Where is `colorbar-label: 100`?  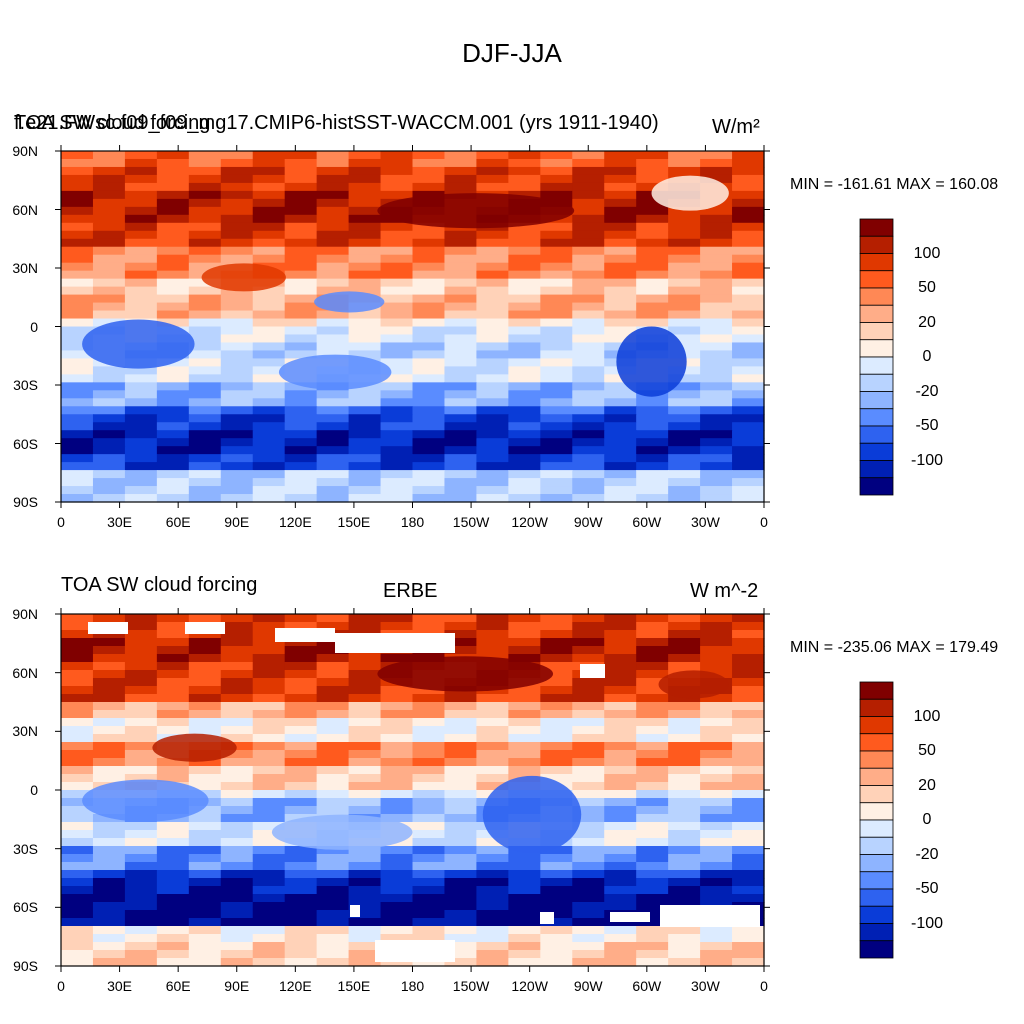 colorbar-label: 100 is located at coordinates (927, 253).